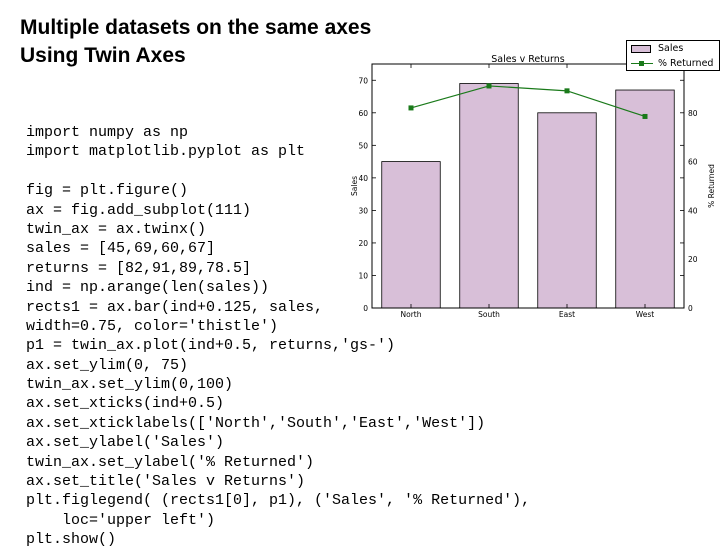 The width and height of the screenshot is (728, 550). Describe the element at coordinates (130, 385) in the screenshot. I see `code-line: twin_ax.set_ylim(0,100)` at that location.